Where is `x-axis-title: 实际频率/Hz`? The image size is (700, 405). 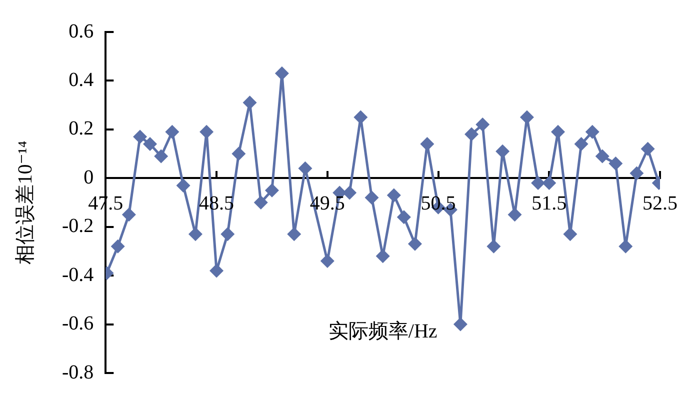
x-axis-title: 实际频率/Hz is located at coordinates (383, 331).